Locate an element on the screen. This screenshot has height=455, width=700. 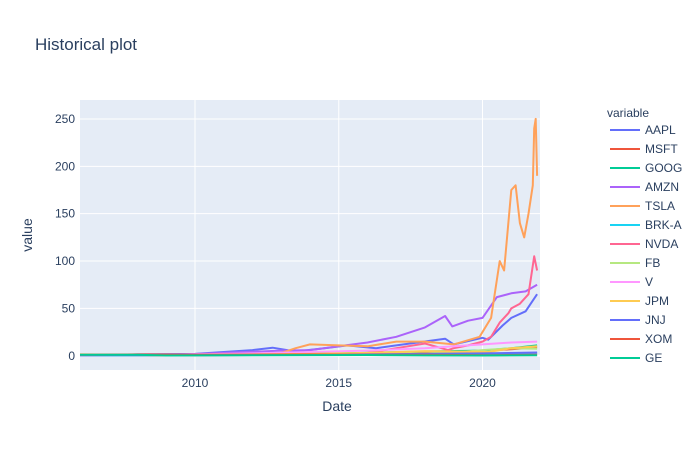
series-line-aapl is located at coordinates (308, 325).